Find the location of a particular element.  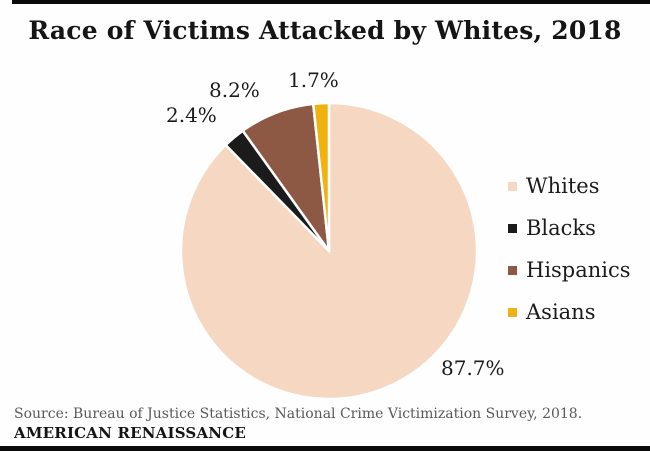

chart-legend: Whites Blacks Hispanics Asians is located at coordinates (569, 258).